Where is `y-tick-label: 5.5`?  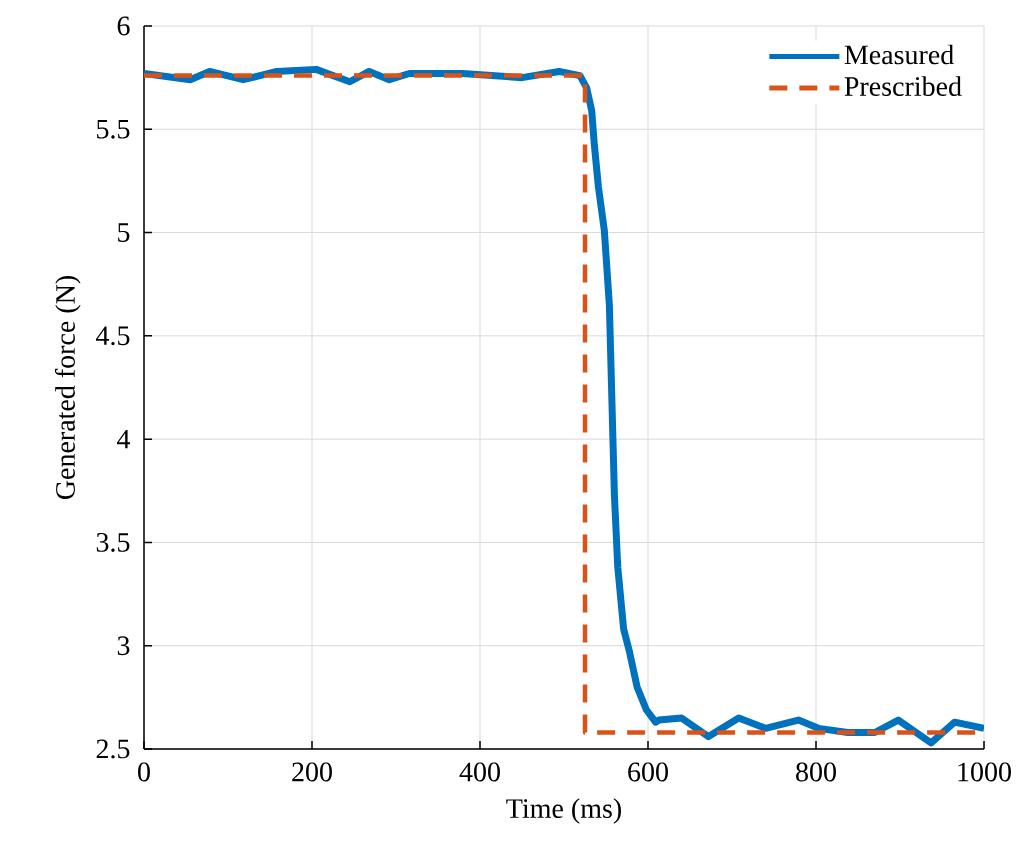
y-tick-label: 5.5 is located at coordinates (113, 129).